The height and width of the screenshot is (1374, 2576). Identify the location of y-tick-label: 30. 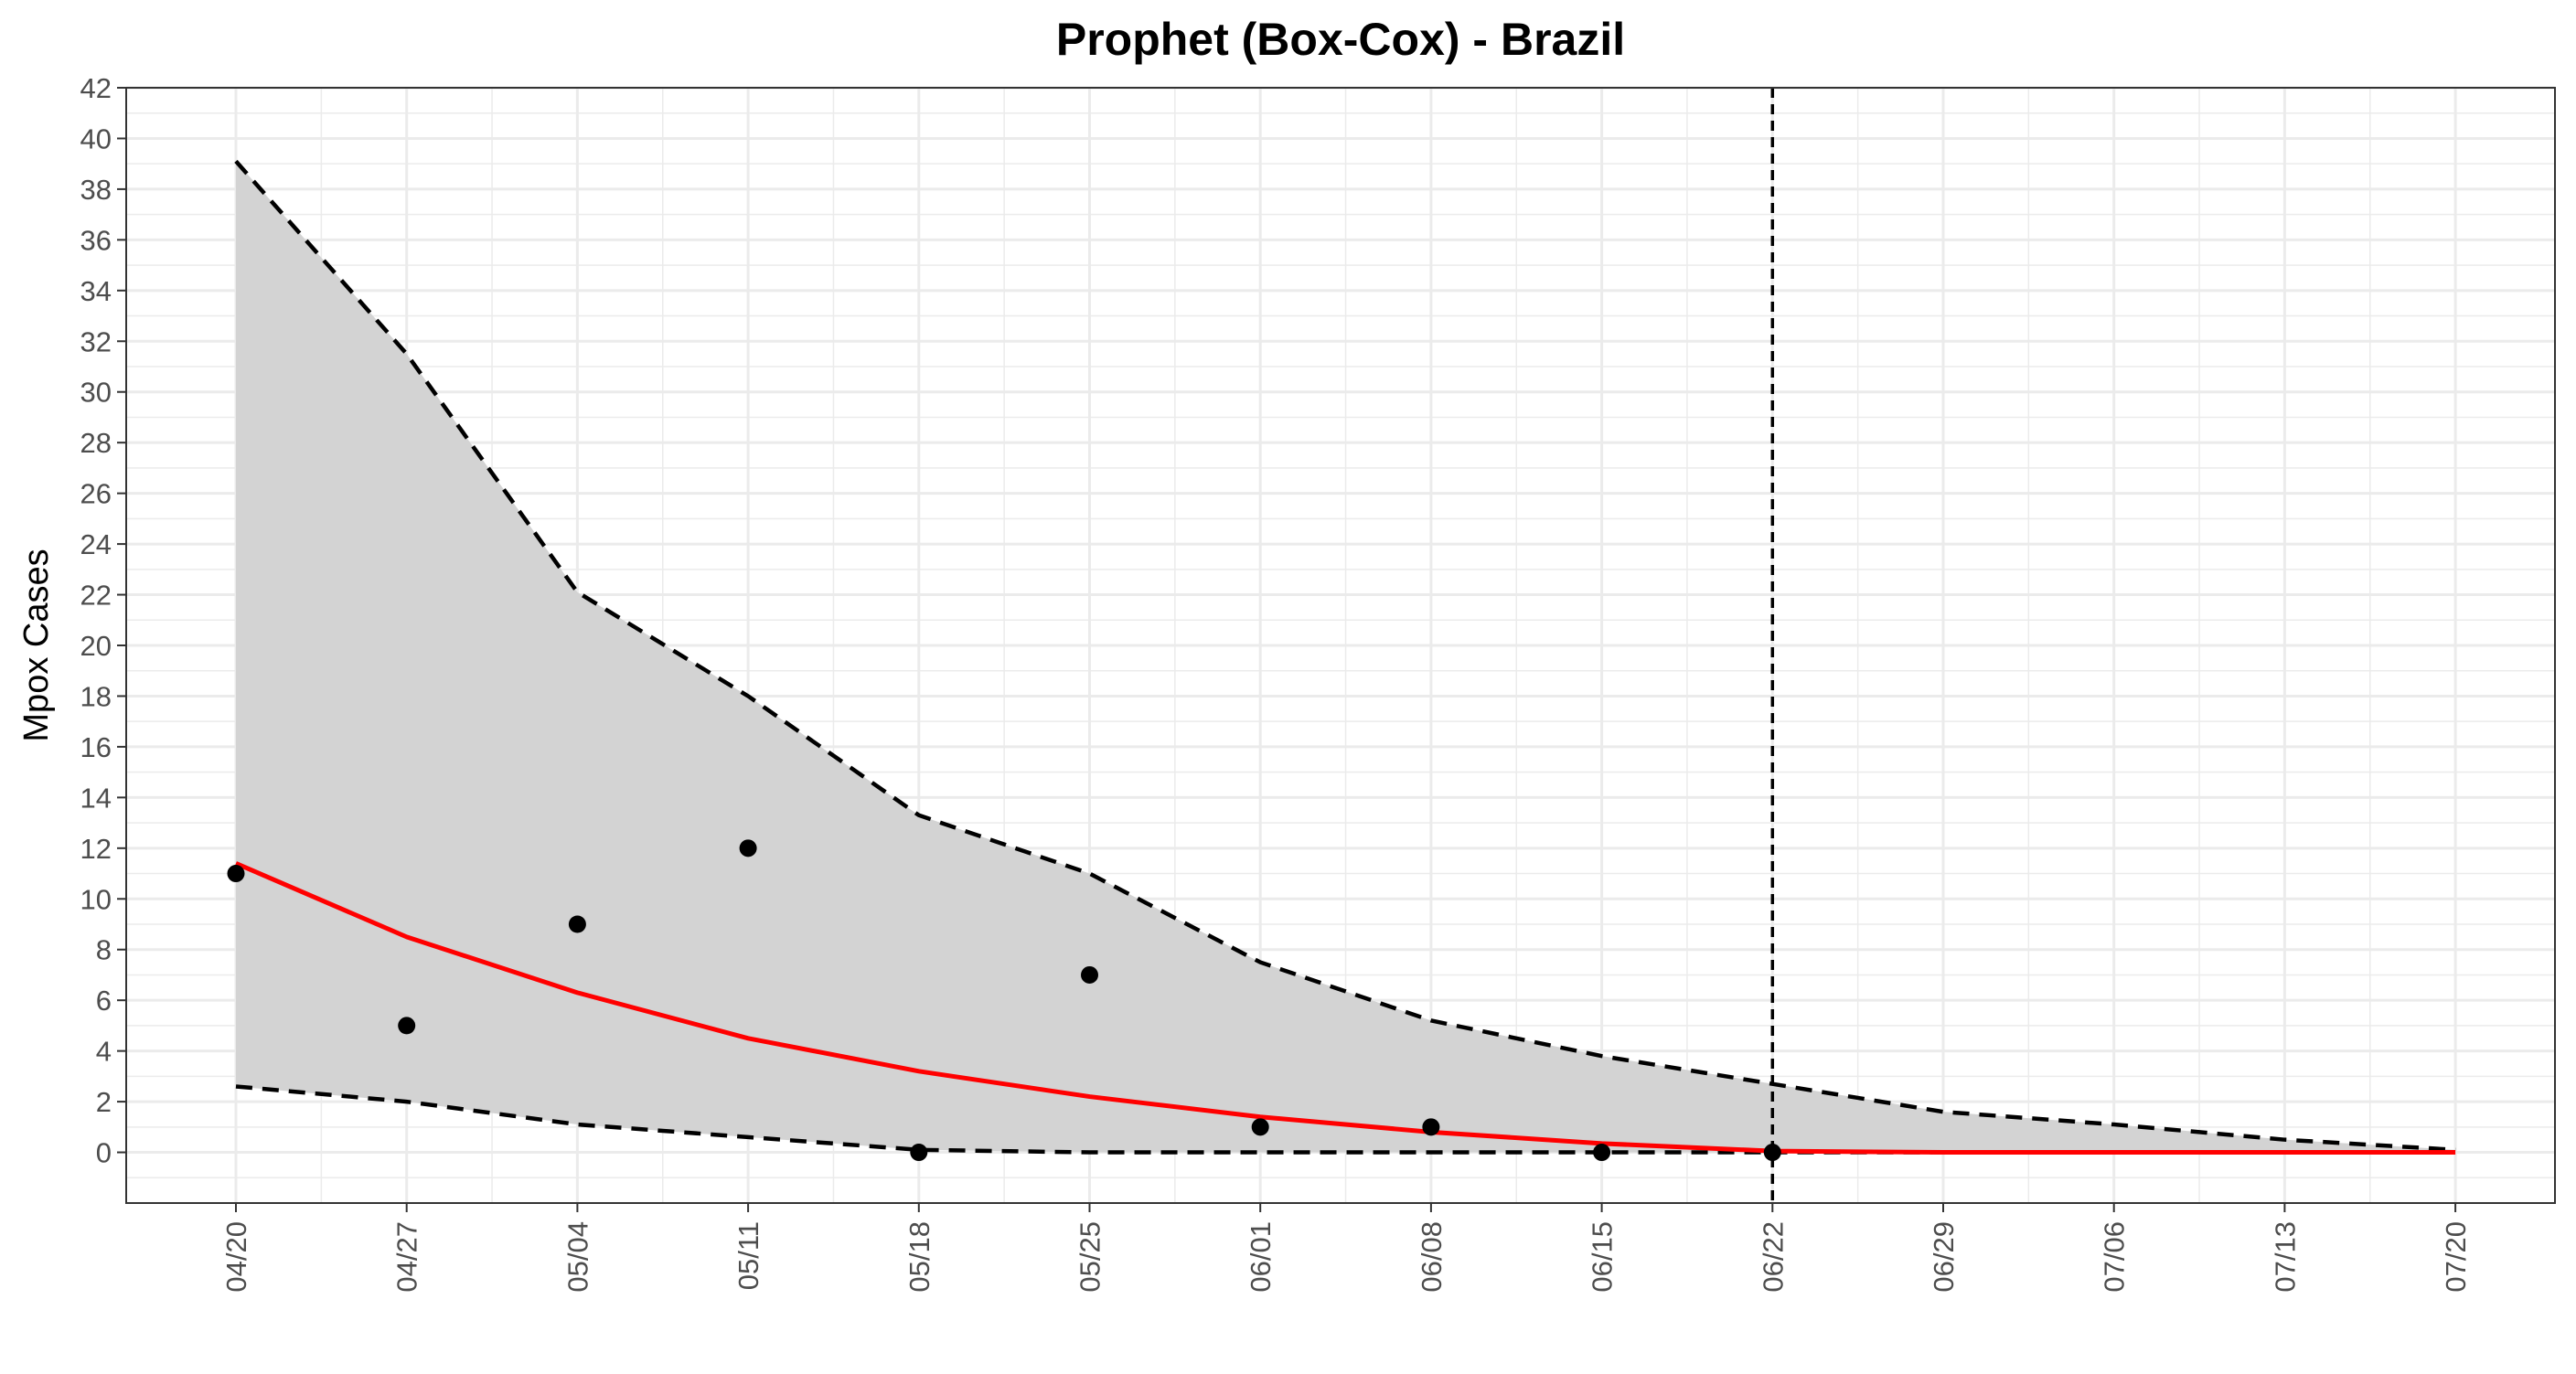
(96, 393).